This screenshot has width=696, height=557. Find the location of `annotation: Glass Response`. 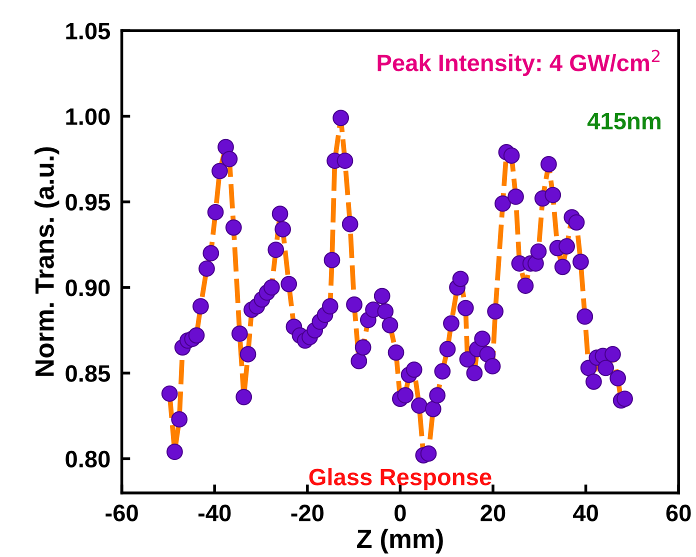

annotation: Glass Response is located at coordinates (400, 479).